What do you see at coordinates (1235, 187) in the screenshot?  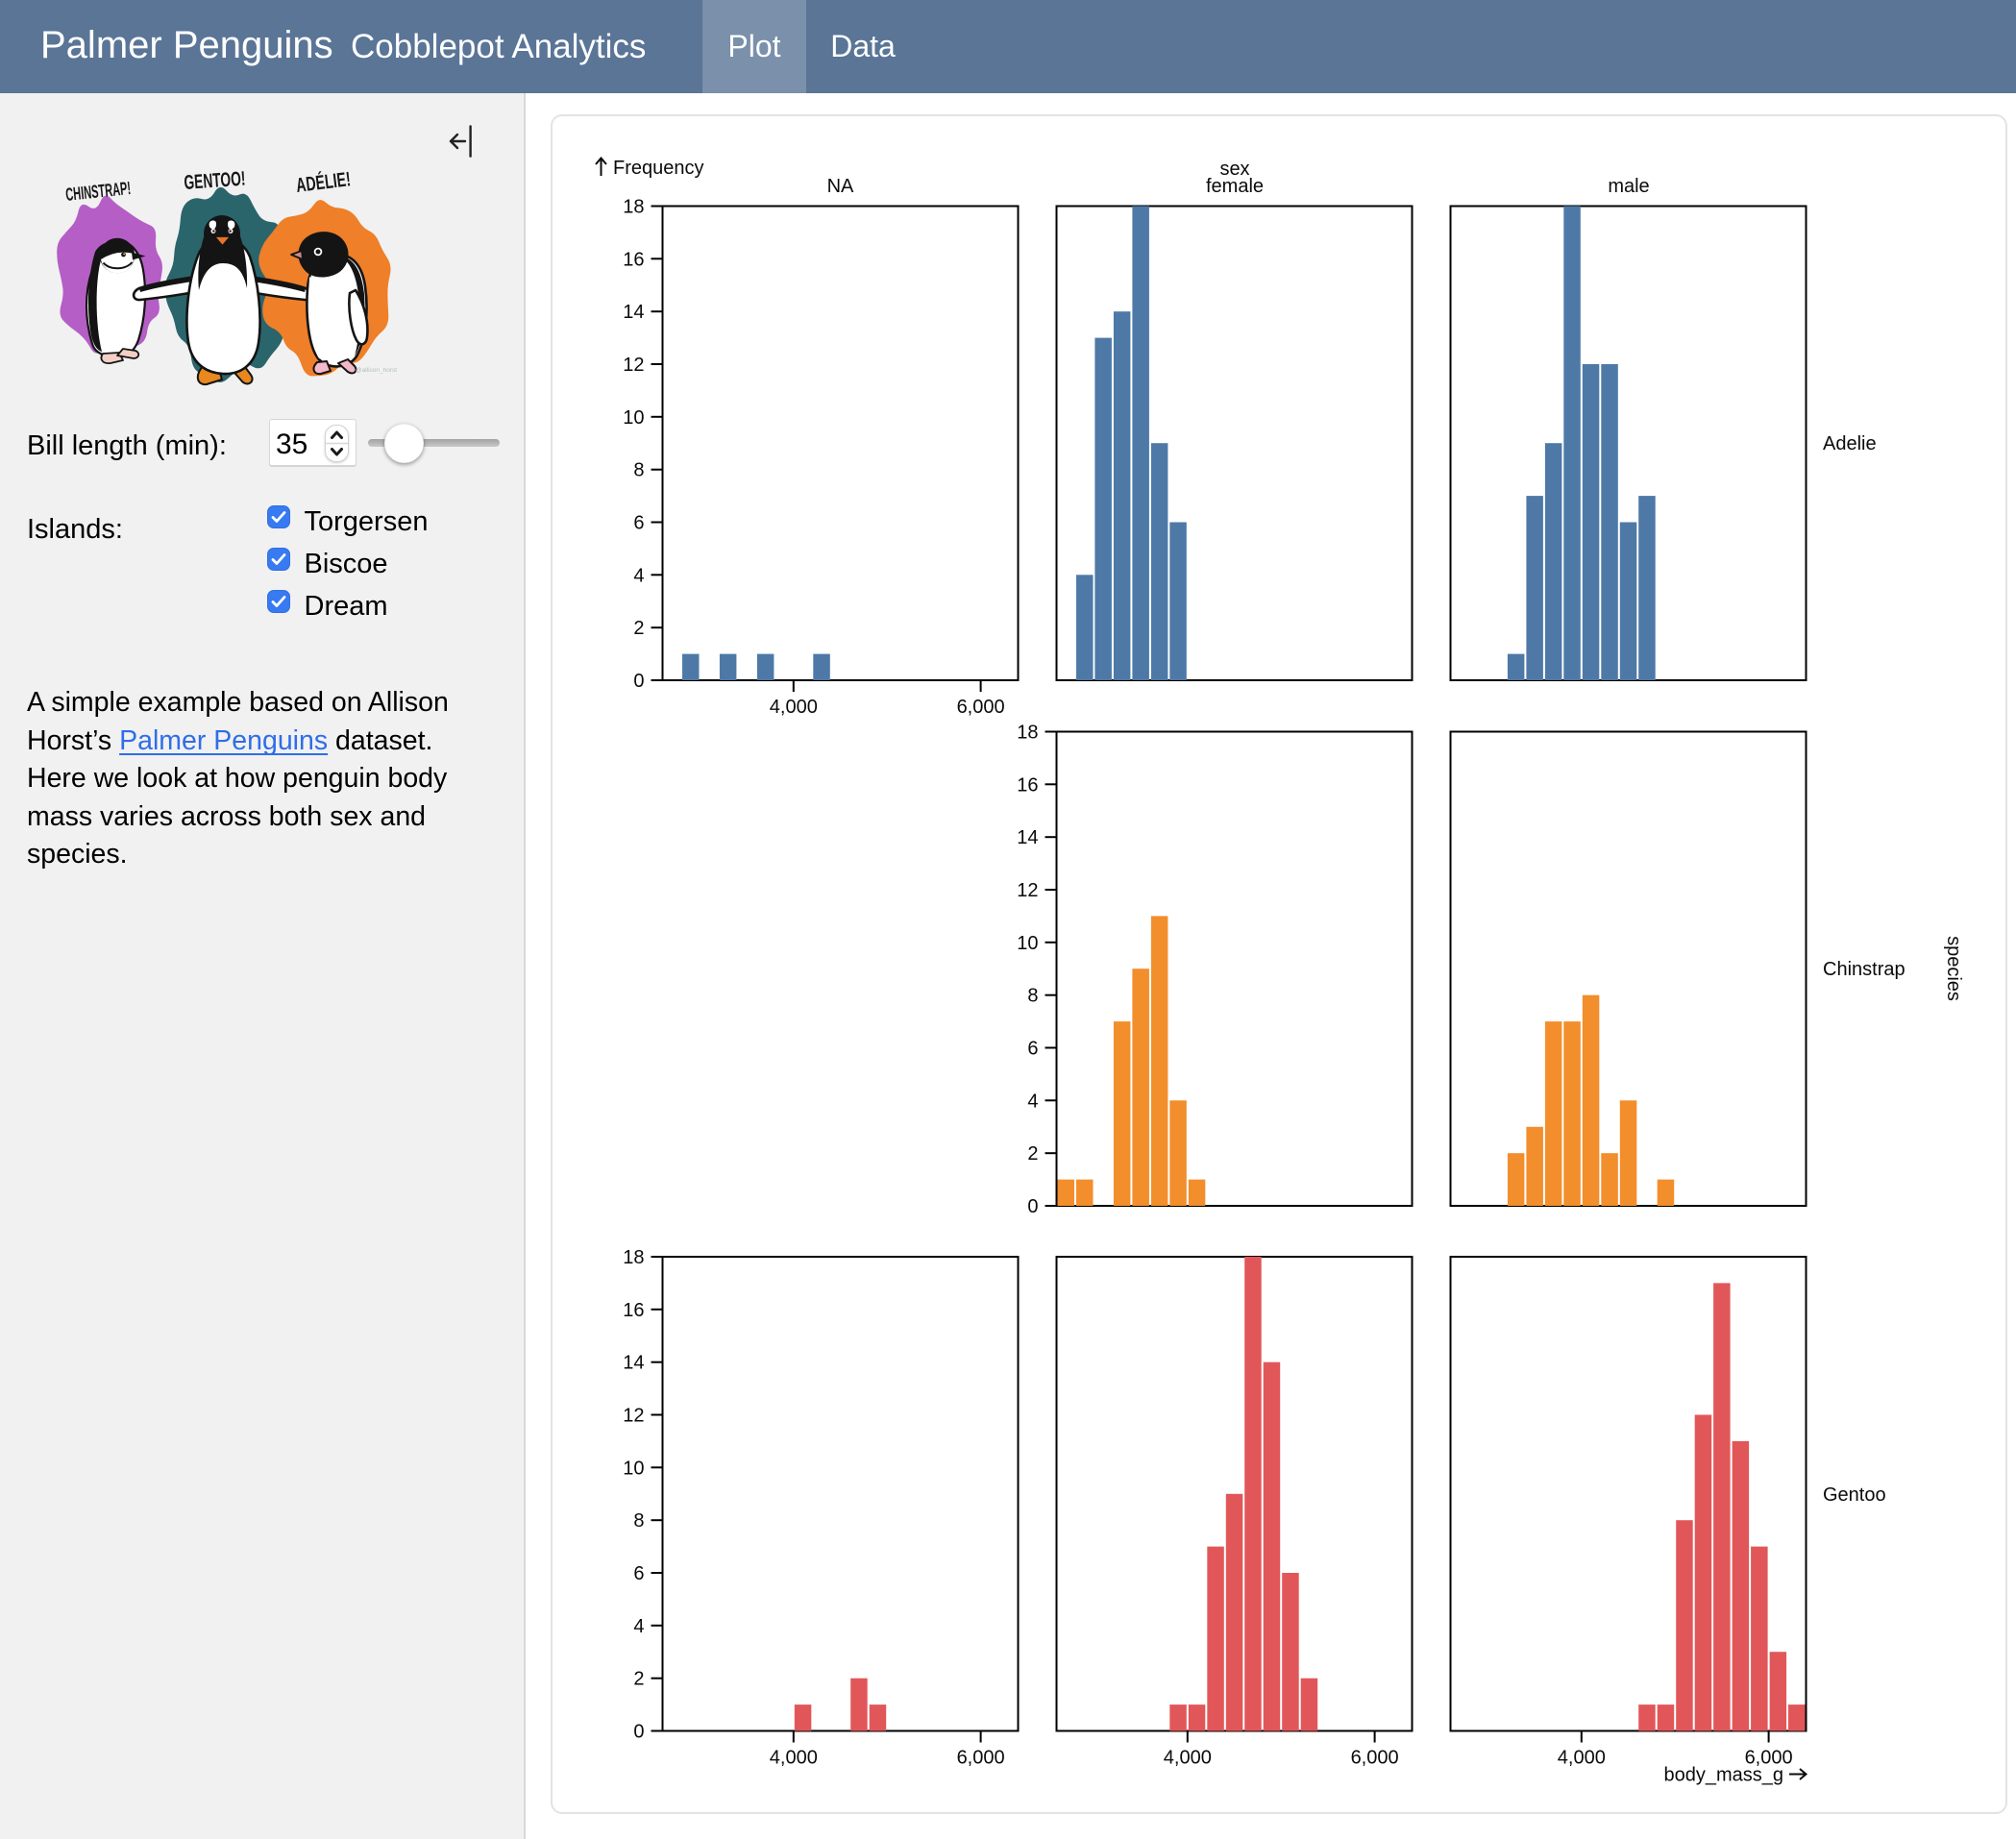 I see `svg-text: female` at bounding box center [1235, 187].